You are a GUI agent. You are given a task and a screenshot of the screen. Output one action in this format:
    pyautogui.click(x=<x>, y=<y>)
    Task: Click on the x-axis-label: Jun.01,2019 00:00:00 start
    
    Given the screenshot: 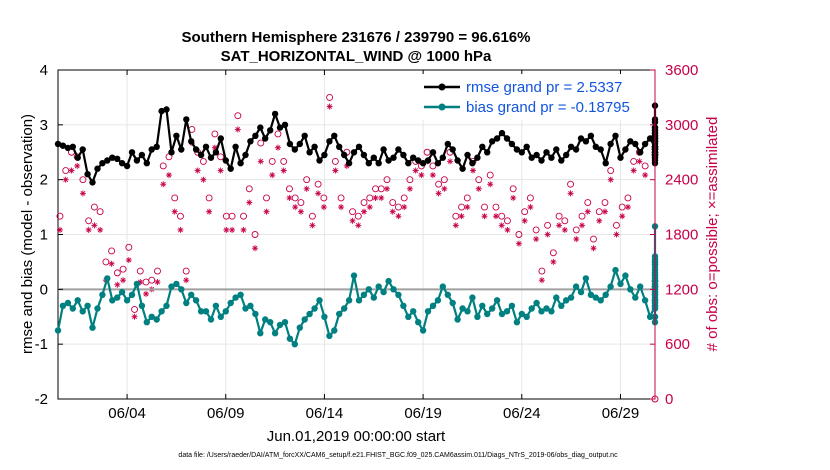 What is the action you would take?
    pyautogui.click(x=356, y=436)
    